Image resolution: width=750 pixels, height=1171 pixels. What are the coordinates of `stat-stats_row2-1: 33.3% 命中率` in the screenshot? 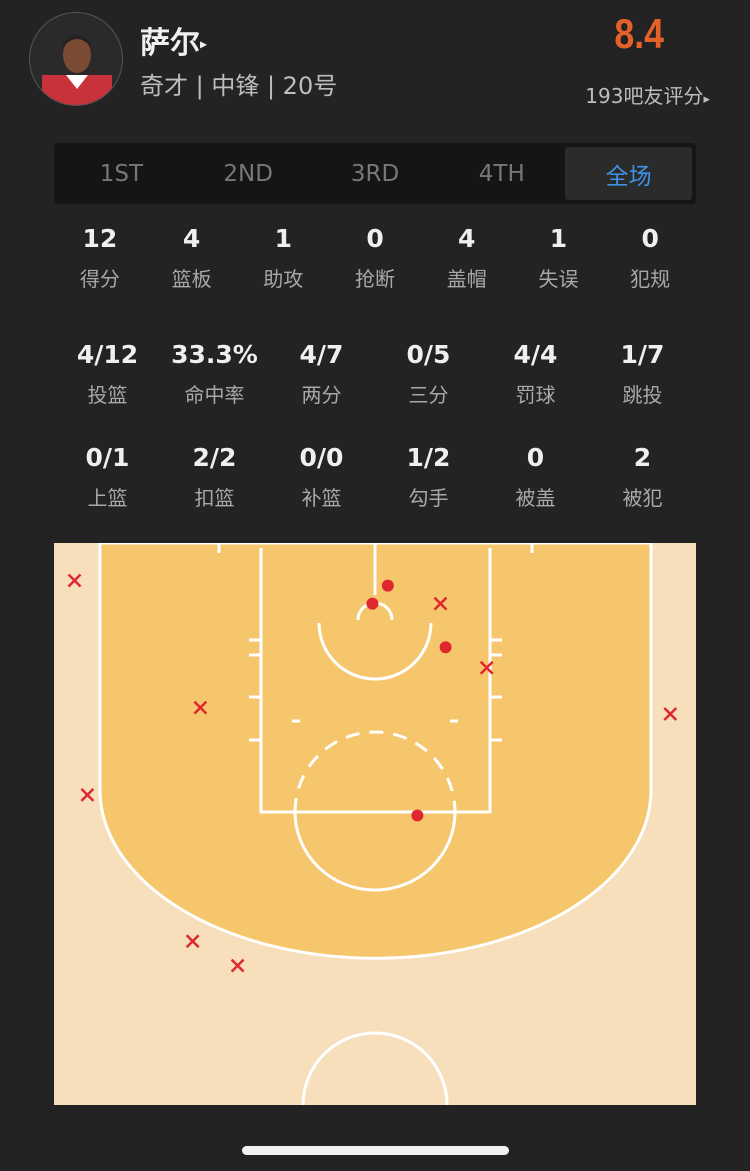 It's located at (214, 374).